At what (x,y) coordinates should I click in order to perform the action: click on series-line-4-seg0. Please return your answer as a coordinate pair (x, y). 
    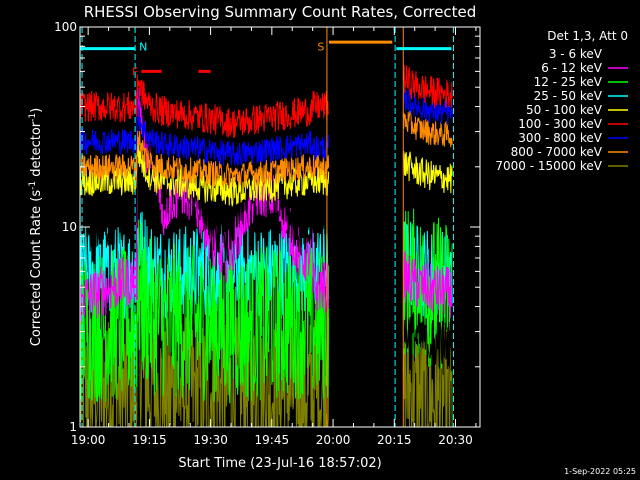
    Looking at the image, I should click on (204, 174).